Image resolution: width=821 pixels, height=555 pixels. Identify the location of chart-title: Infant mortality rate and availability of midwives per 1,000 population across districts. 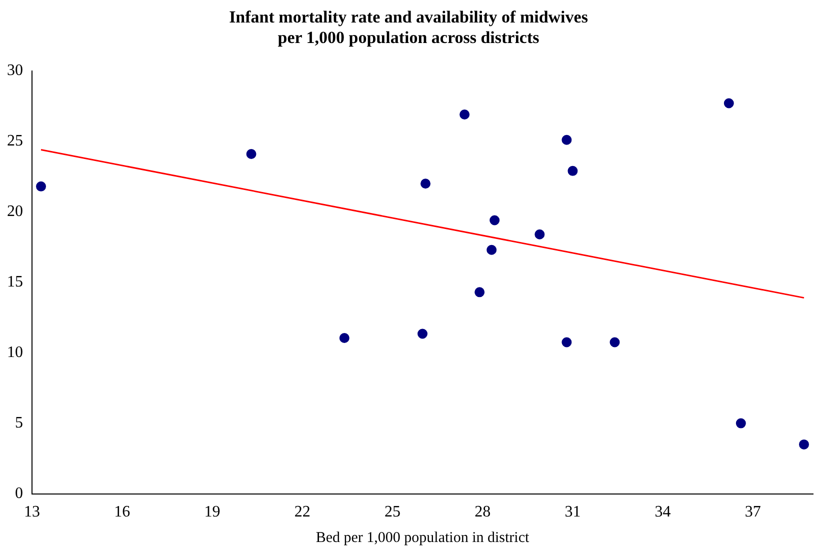
(408, 27).